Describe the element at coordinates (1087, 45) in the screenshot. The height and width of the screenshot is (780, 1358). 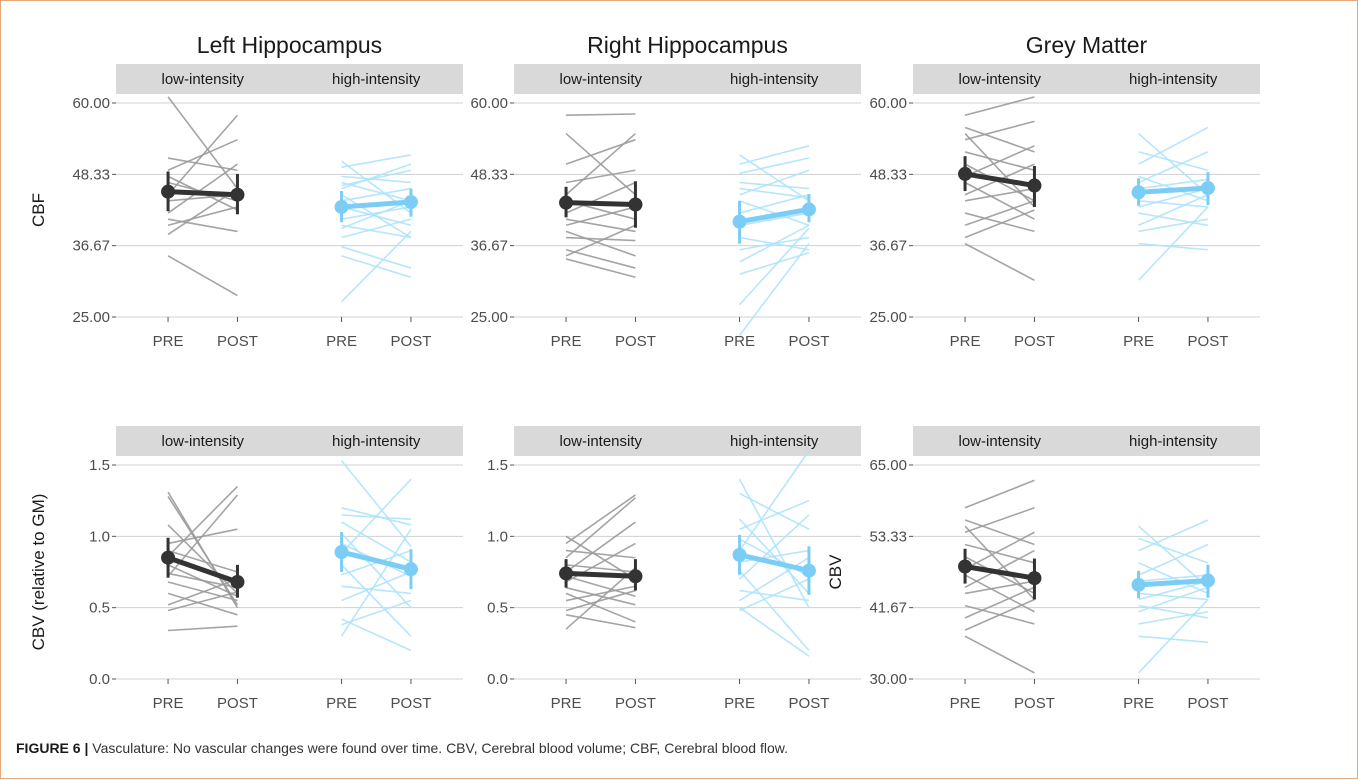
I see `panel-title: Grey Matter` at that location.